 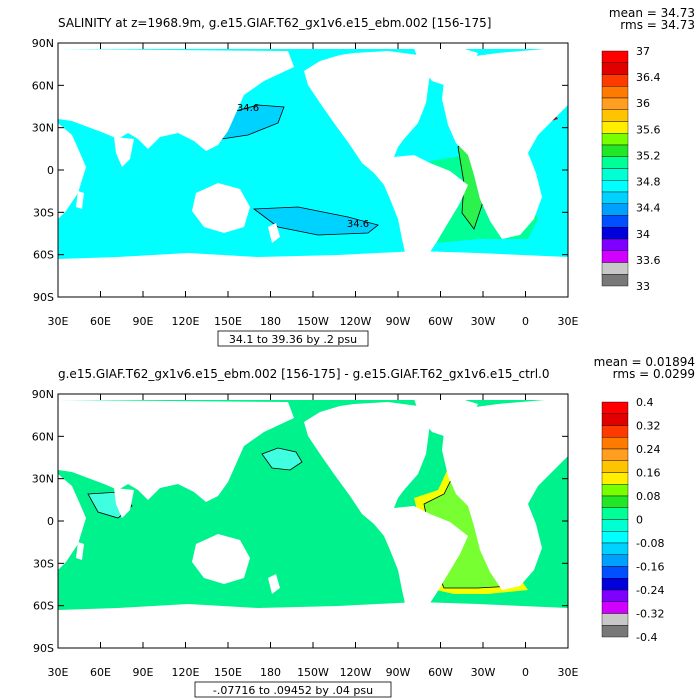 I want to click on colorbar-label: 0.32, so click(x=648, y=426).